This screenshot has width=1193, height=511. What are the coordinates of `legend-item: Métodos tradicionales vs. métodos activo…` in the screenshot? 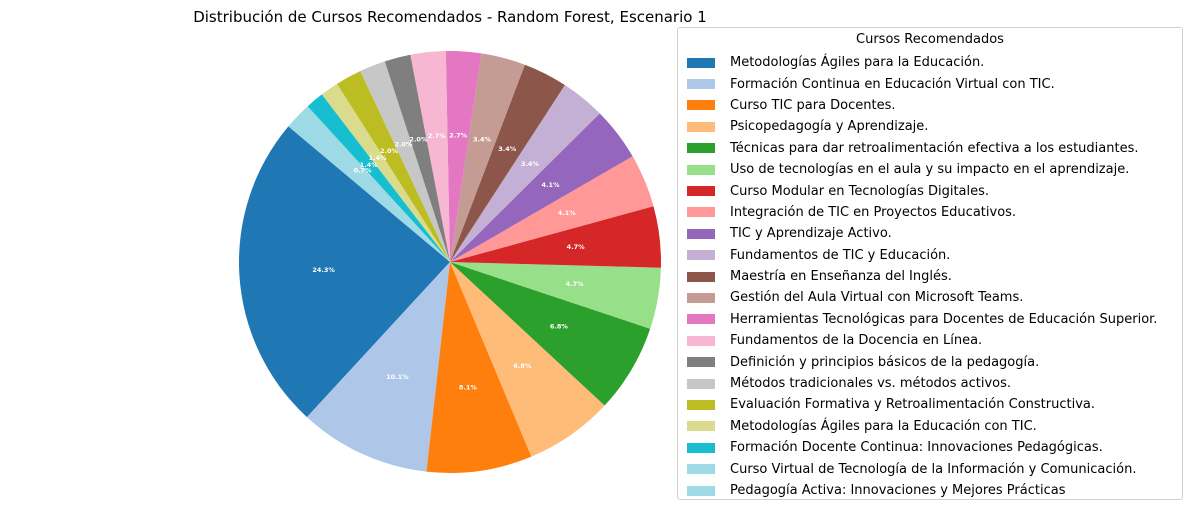 It's located at (930, 383).